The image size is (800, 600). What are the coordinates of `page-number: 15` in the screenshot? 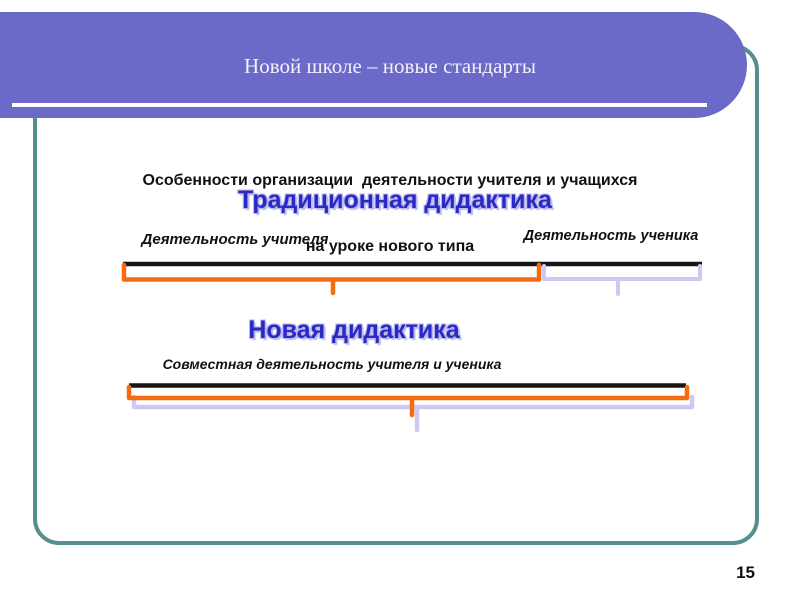 It's located at (745, 572).